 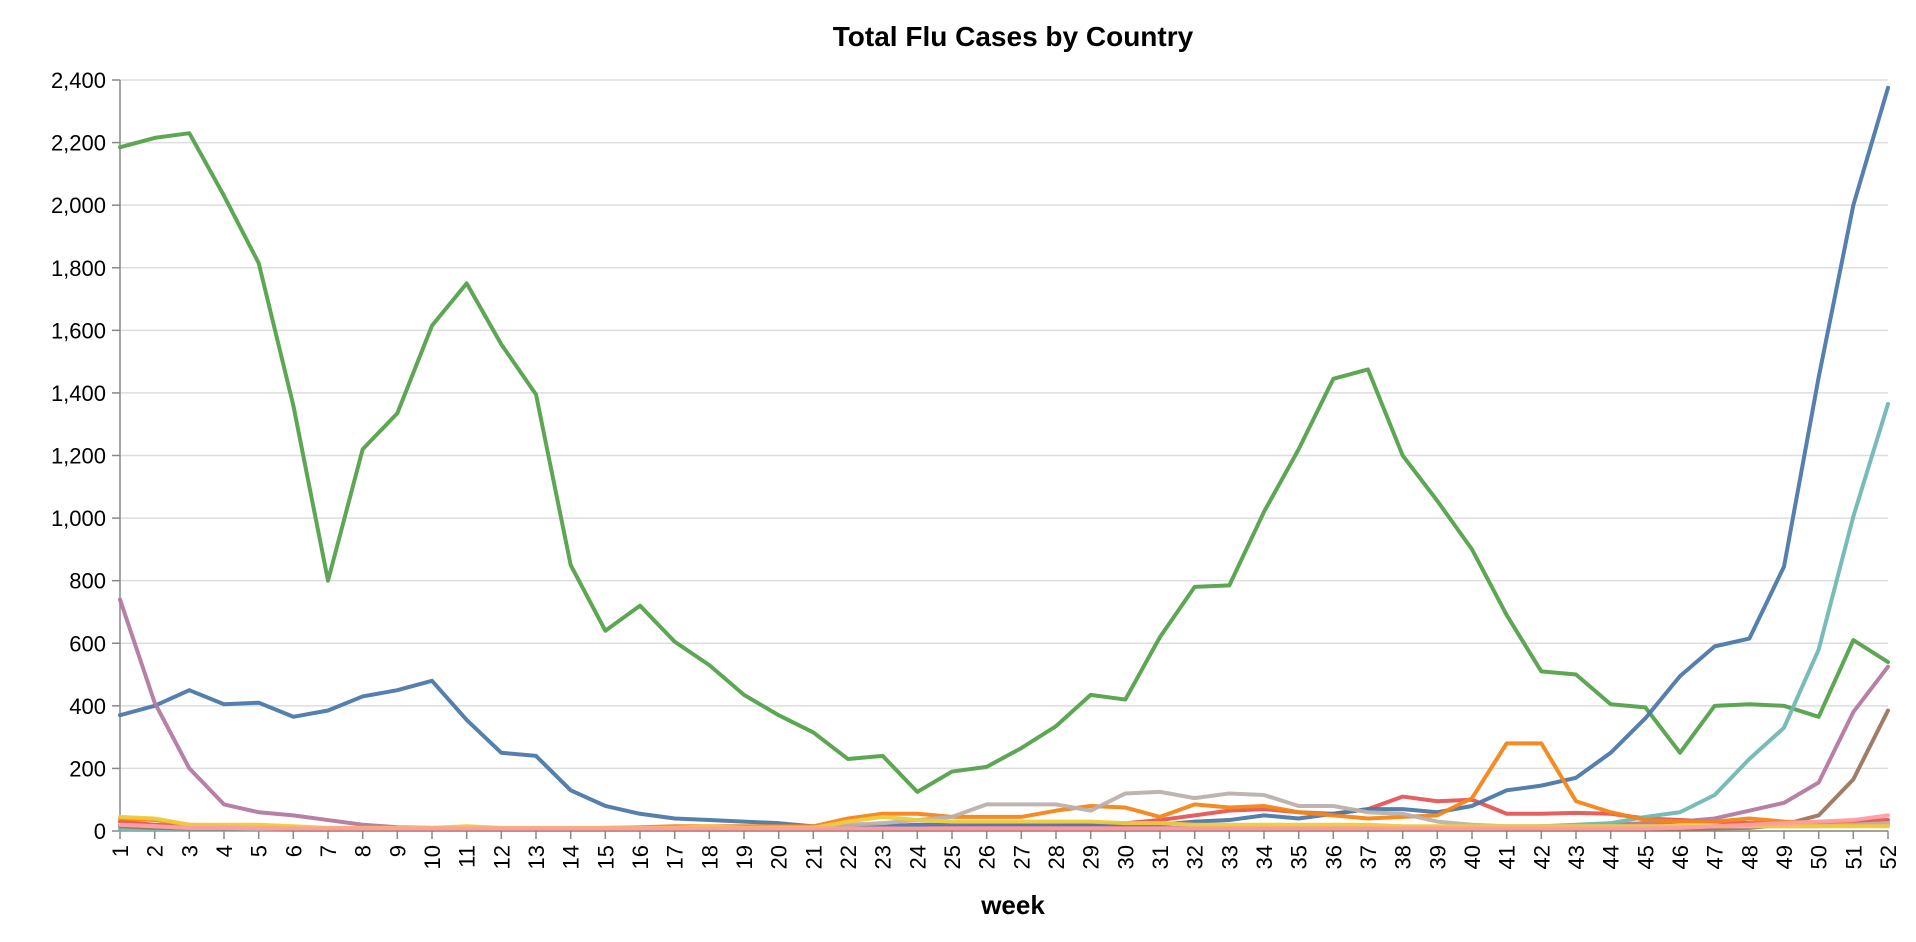 What do you see at coordinates (1645, 857) in the screenshot?
I see `x-tick-label: 45` at bounding box center [1645, 857].